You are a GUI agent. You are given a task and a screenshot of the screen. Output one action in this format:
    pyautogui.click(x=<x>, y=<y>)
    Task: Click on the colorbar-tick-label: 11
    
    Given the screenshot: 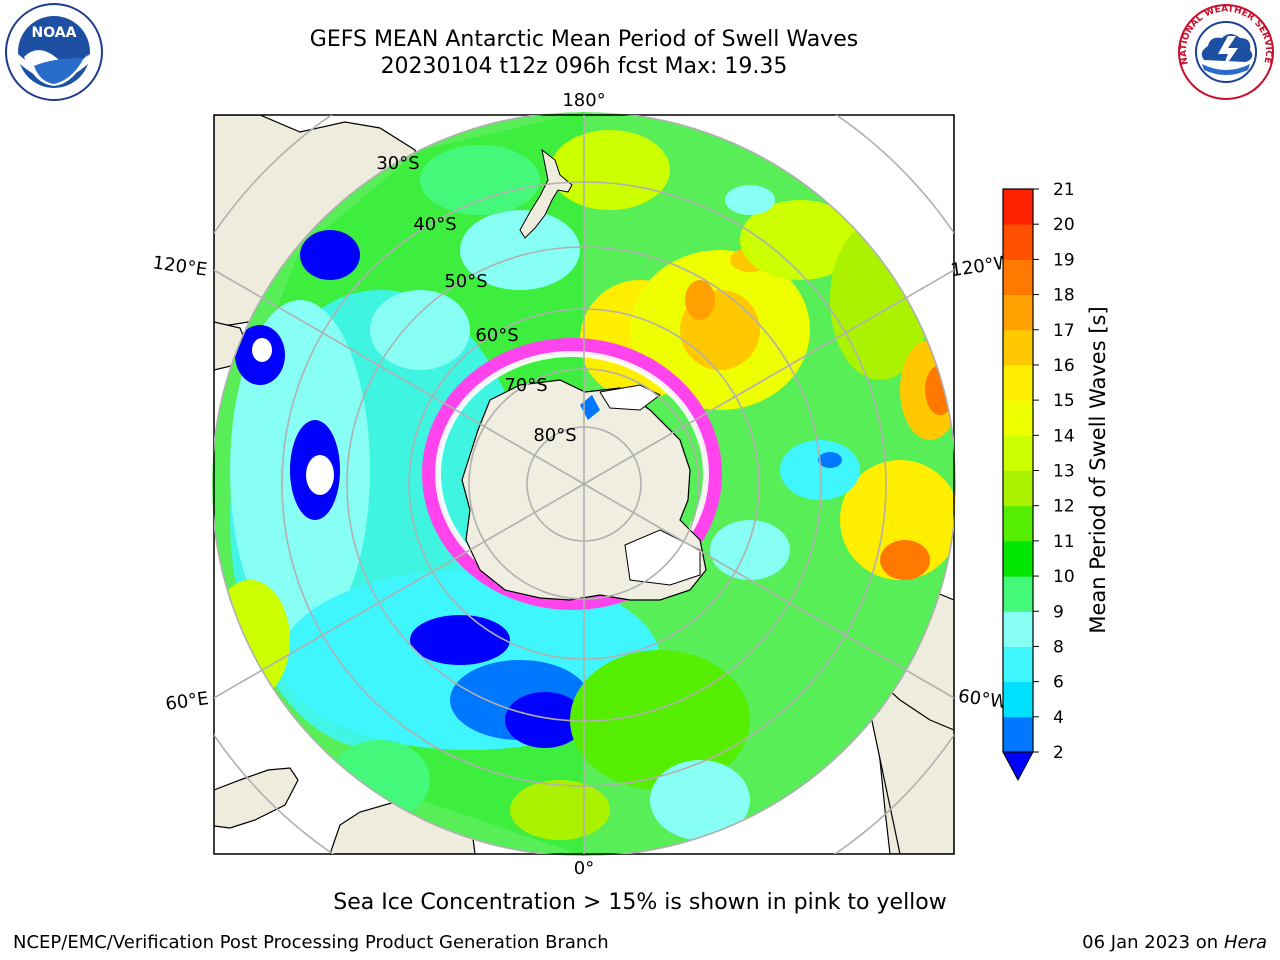 What is the action you would take?
    pyautogui.click(x=1064, y=542)
    